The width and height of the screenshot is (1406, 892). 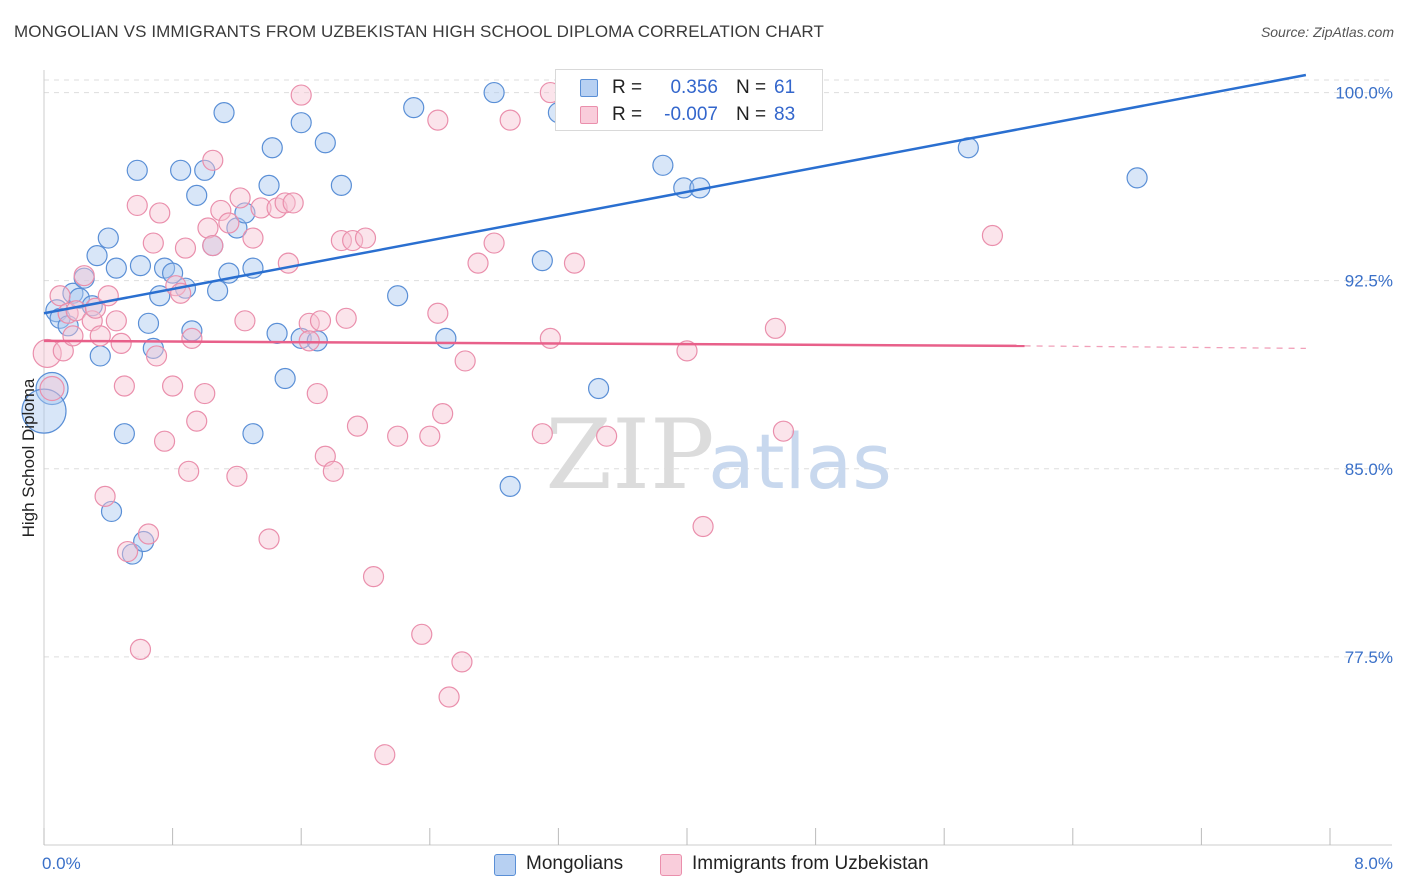 I want to click on r-value: -0.007, so click(x=691, y=114).